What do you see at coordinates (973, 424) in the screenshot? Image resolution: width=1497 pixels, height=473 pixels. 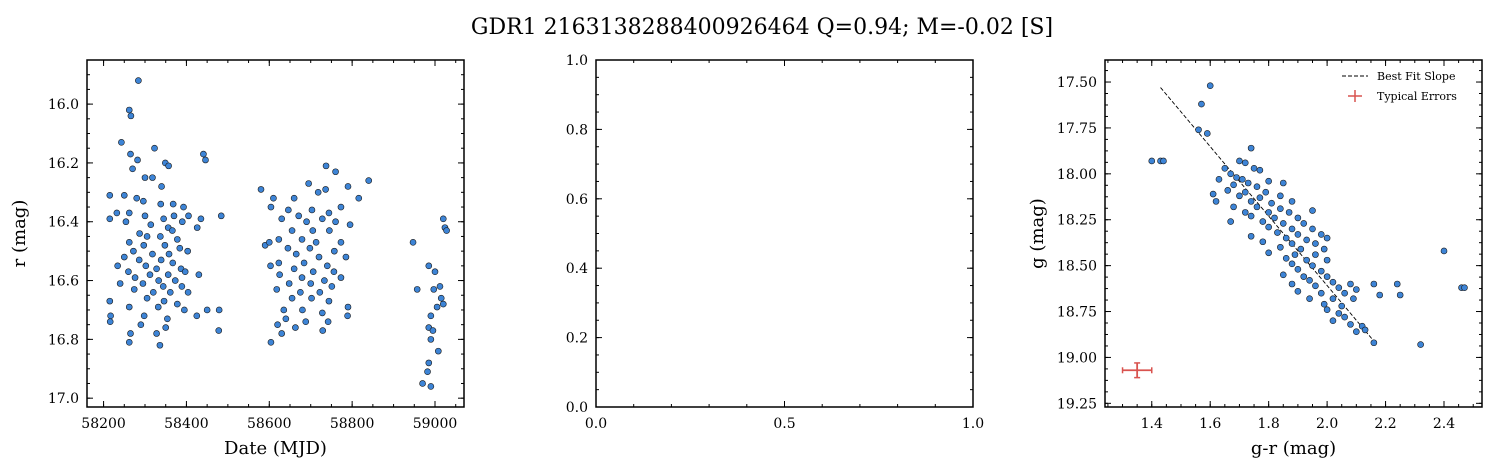 I see `x-tick-label: 1.0` at bounding box center [973, 424].